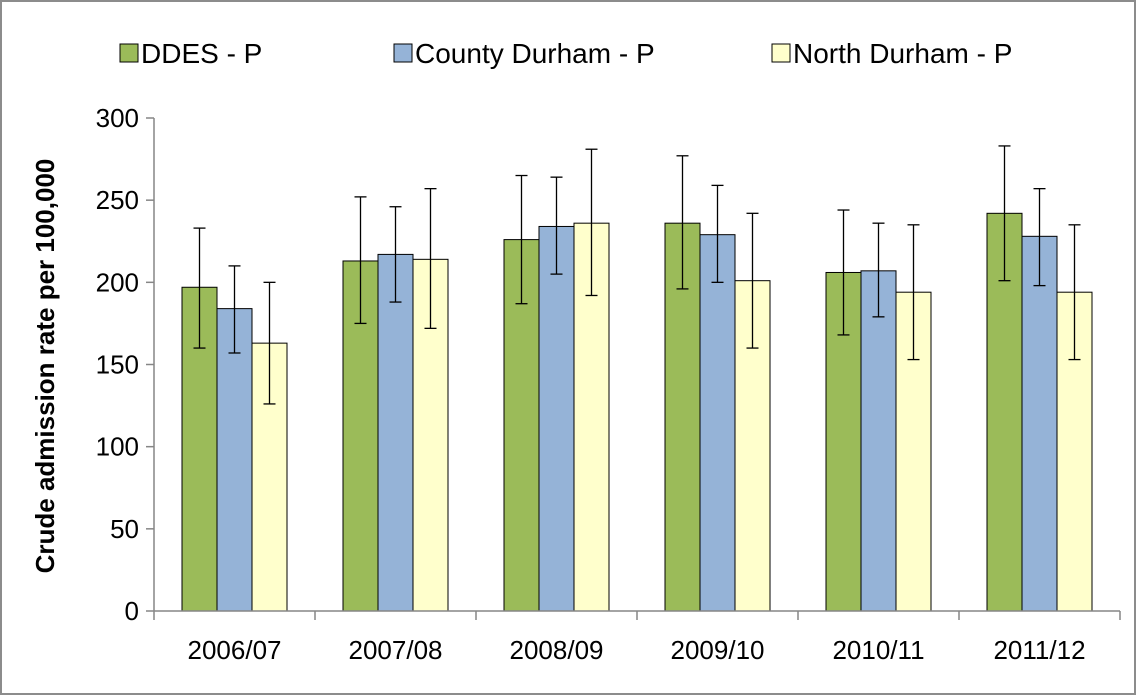 This screenshot has height=697, width=1136. I want to click on legend-item-2: County Durham - P, so click(524, 53).